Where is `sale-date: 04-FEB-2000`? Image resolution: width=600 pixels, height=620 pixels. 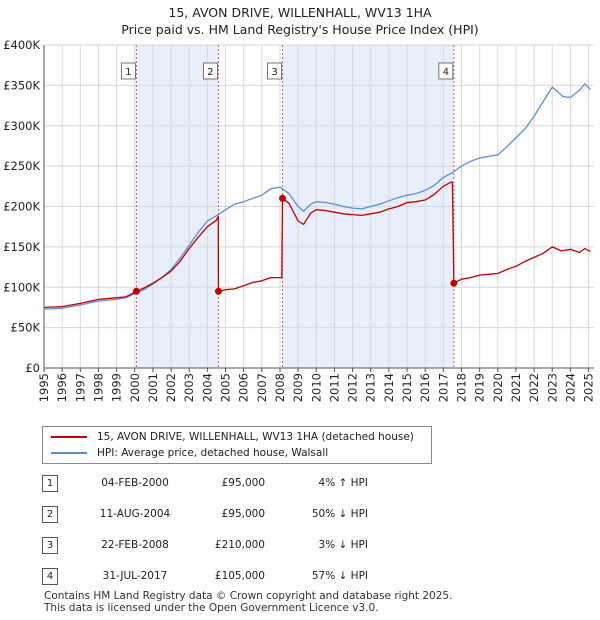
sale-date: 04-FEB-2000 is located at coordinates (135, 483).